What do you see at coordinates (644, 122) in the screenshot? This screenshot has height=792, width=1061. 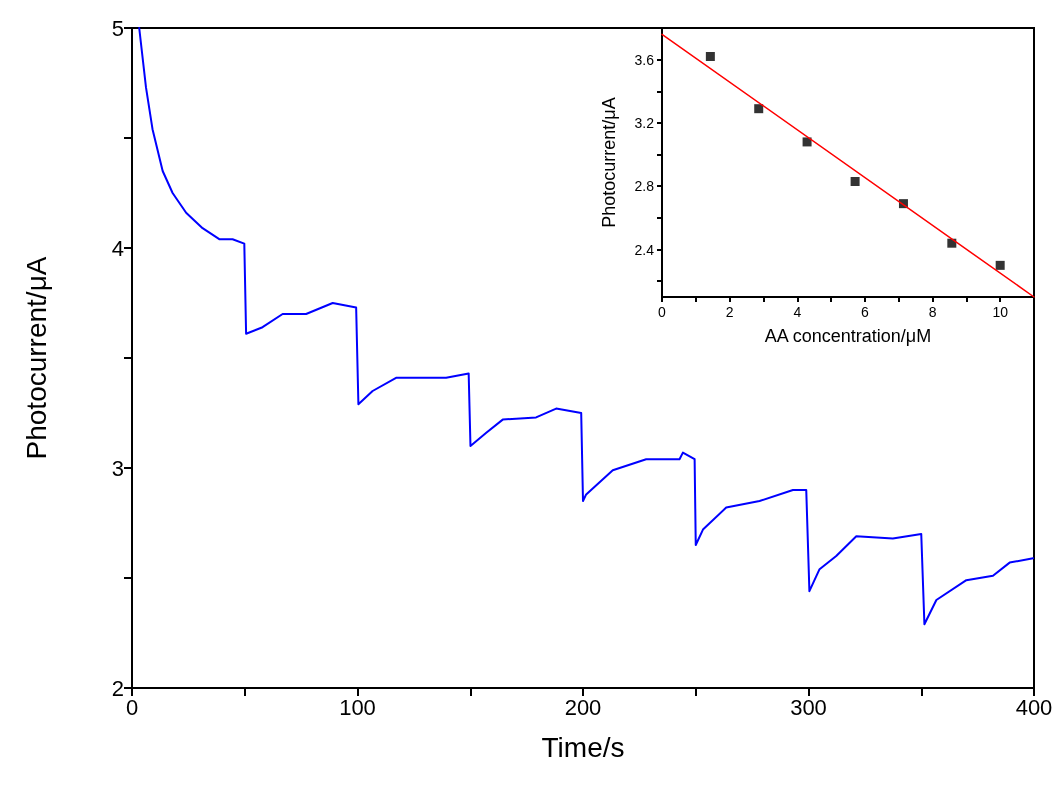 I see `y-tick-label: 3.2` at bounding box center [644, 122].